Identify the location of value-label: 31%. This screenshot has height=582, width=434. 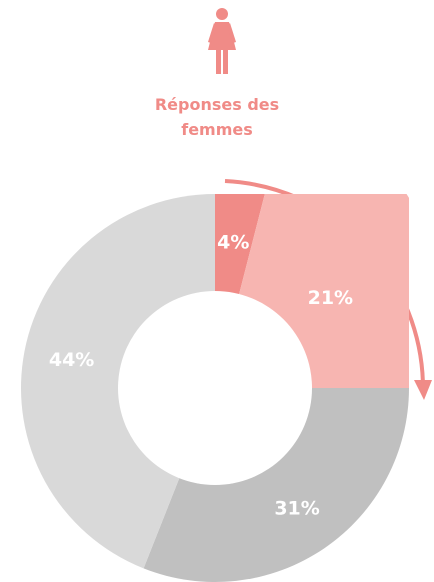
(296, 508).